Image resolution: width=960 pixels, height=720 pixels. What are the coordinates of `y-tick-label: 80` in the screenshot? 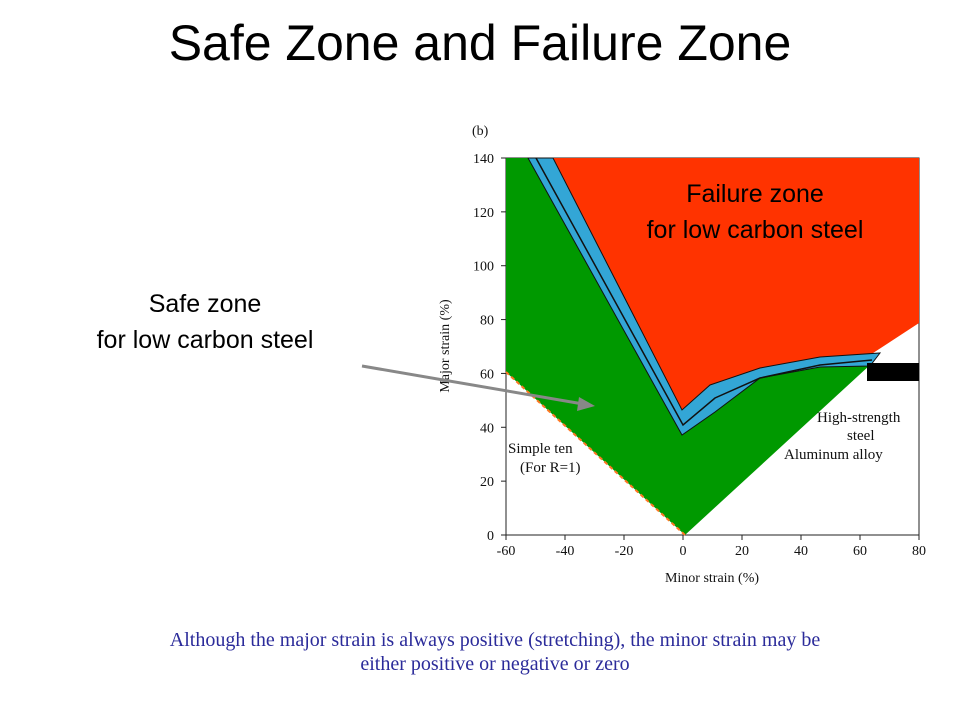 It's located at (487, 321).